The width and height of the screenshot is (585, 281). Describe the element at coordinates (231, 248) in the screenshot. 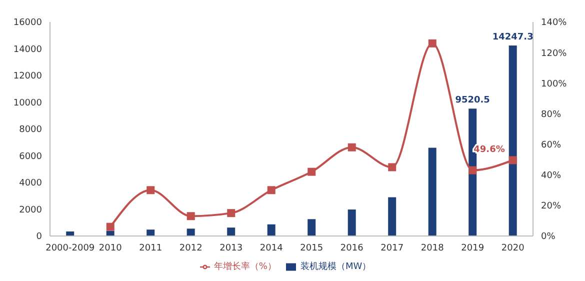

I see `x-tick-label: 2013` at that location.